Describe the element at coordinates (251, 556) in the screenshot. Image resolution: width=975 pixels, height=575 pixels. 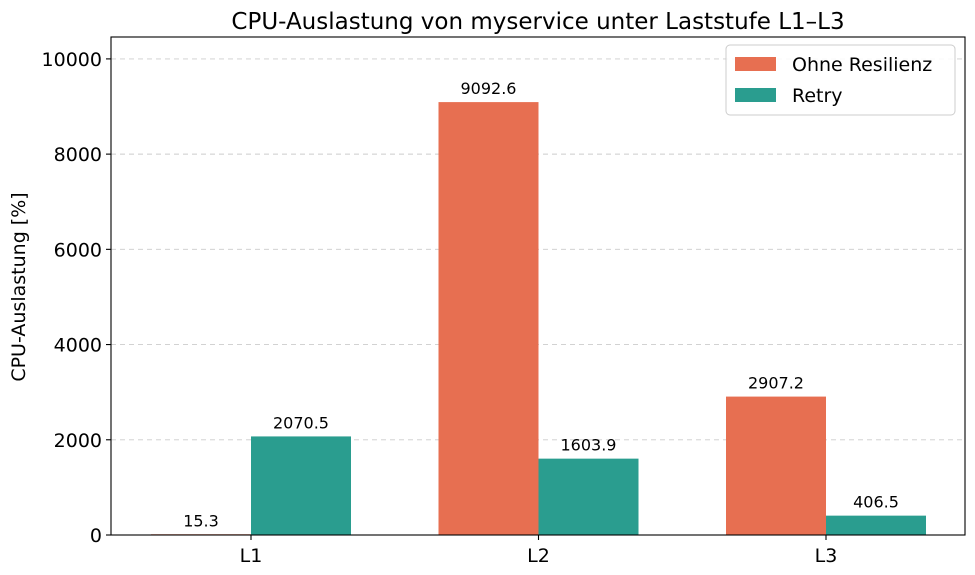
I see `x-tick-label: L1` at that location.